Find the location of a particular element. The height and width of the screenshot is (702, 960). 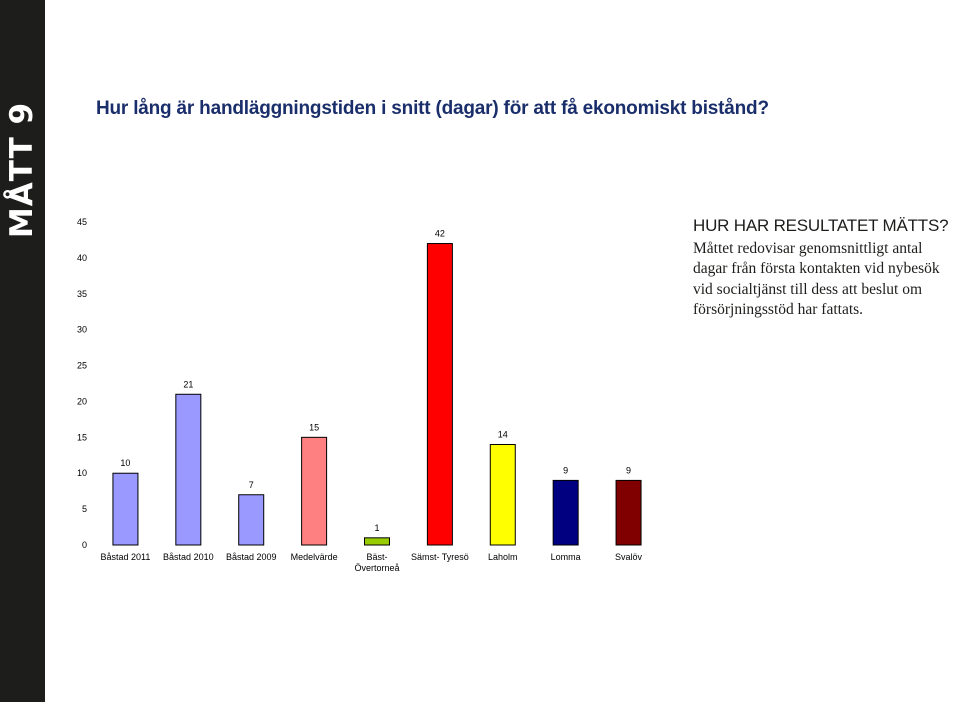

y-tick-label: 25 is located at coordinates (82, 366).